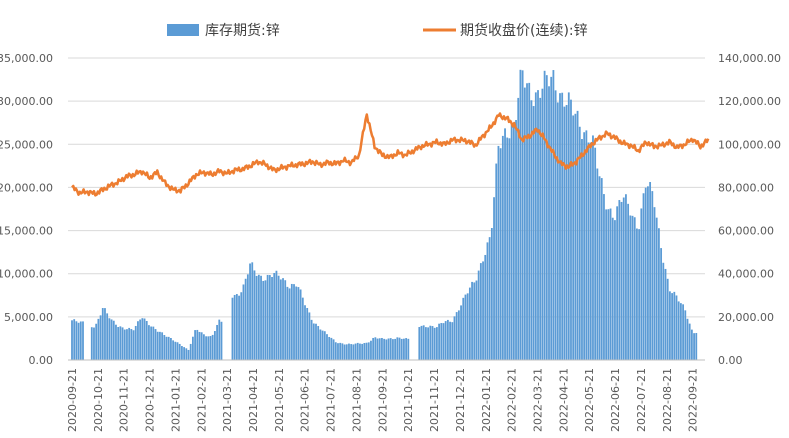  Describe the element at coordinates (434, 400) in the screenshot. I see `x-tick-label: 2021-11-21` at that location.